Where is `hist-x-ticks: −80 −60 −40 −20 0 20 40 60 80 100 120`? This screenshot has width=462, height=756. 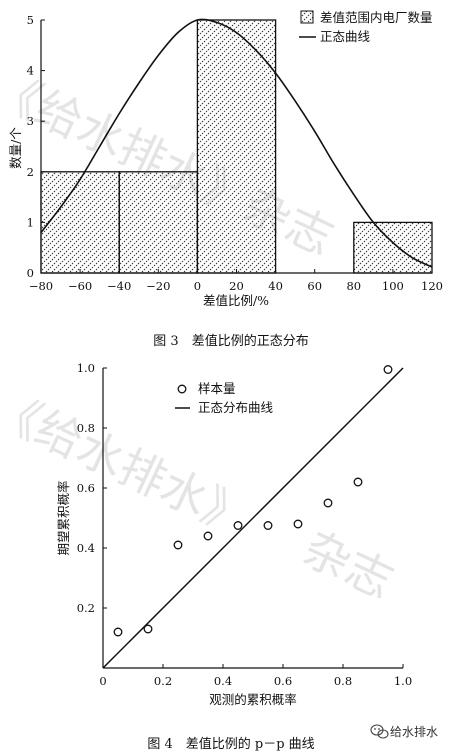
hist-x-ticks: −80 −60 −40 −20 0 20 40 60 80 100 120 is located at coordinates (236, 281).